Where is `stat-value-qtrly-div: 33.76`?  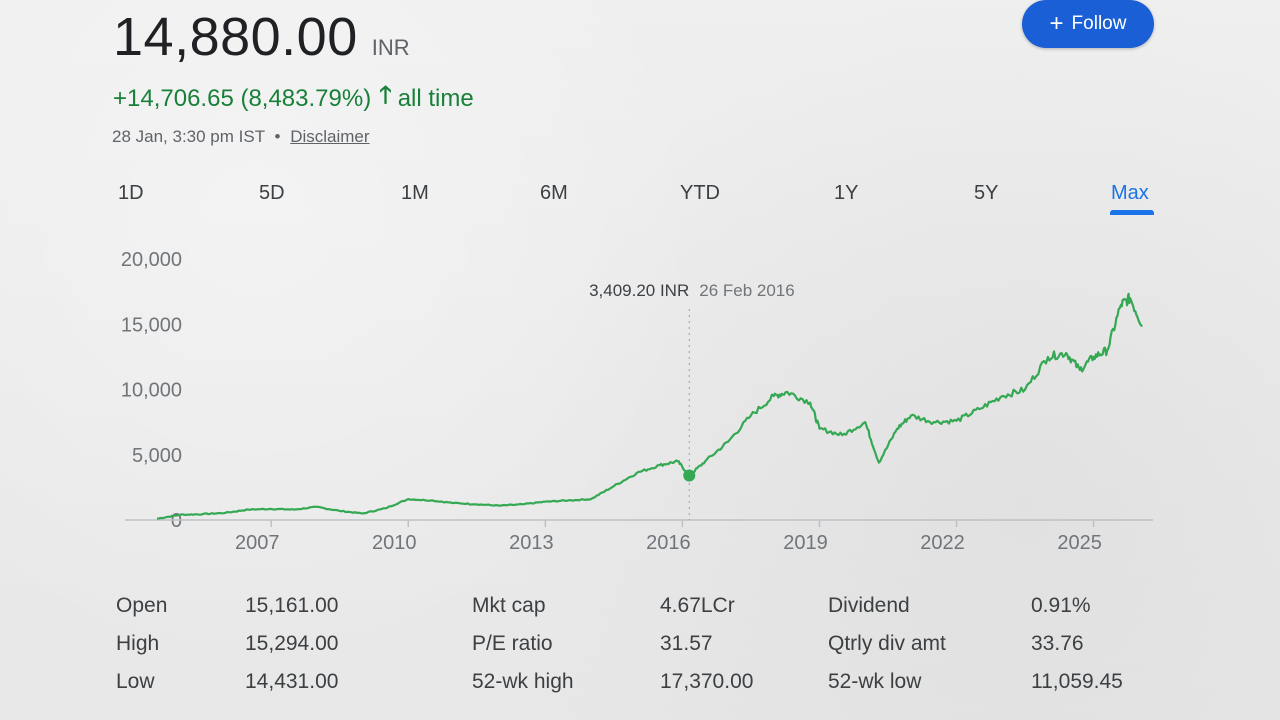
stat-value-qtrly-div: 33.76 is located at coordinates (1057, 643).